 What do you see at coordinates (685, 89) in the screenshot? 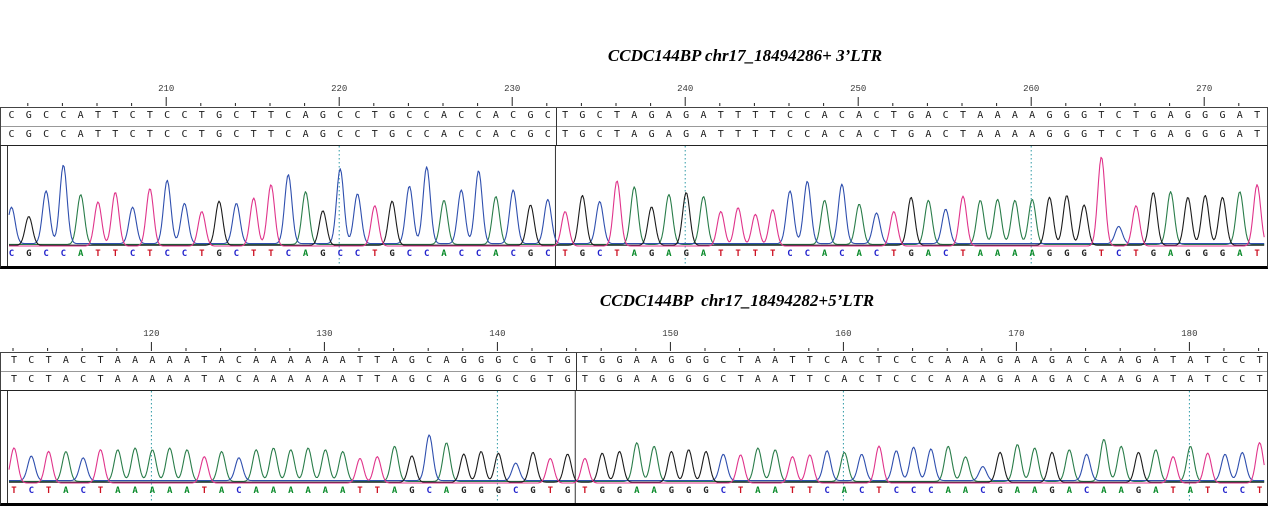
I see `ruler-label: 240` at bounding box center [685, 89].